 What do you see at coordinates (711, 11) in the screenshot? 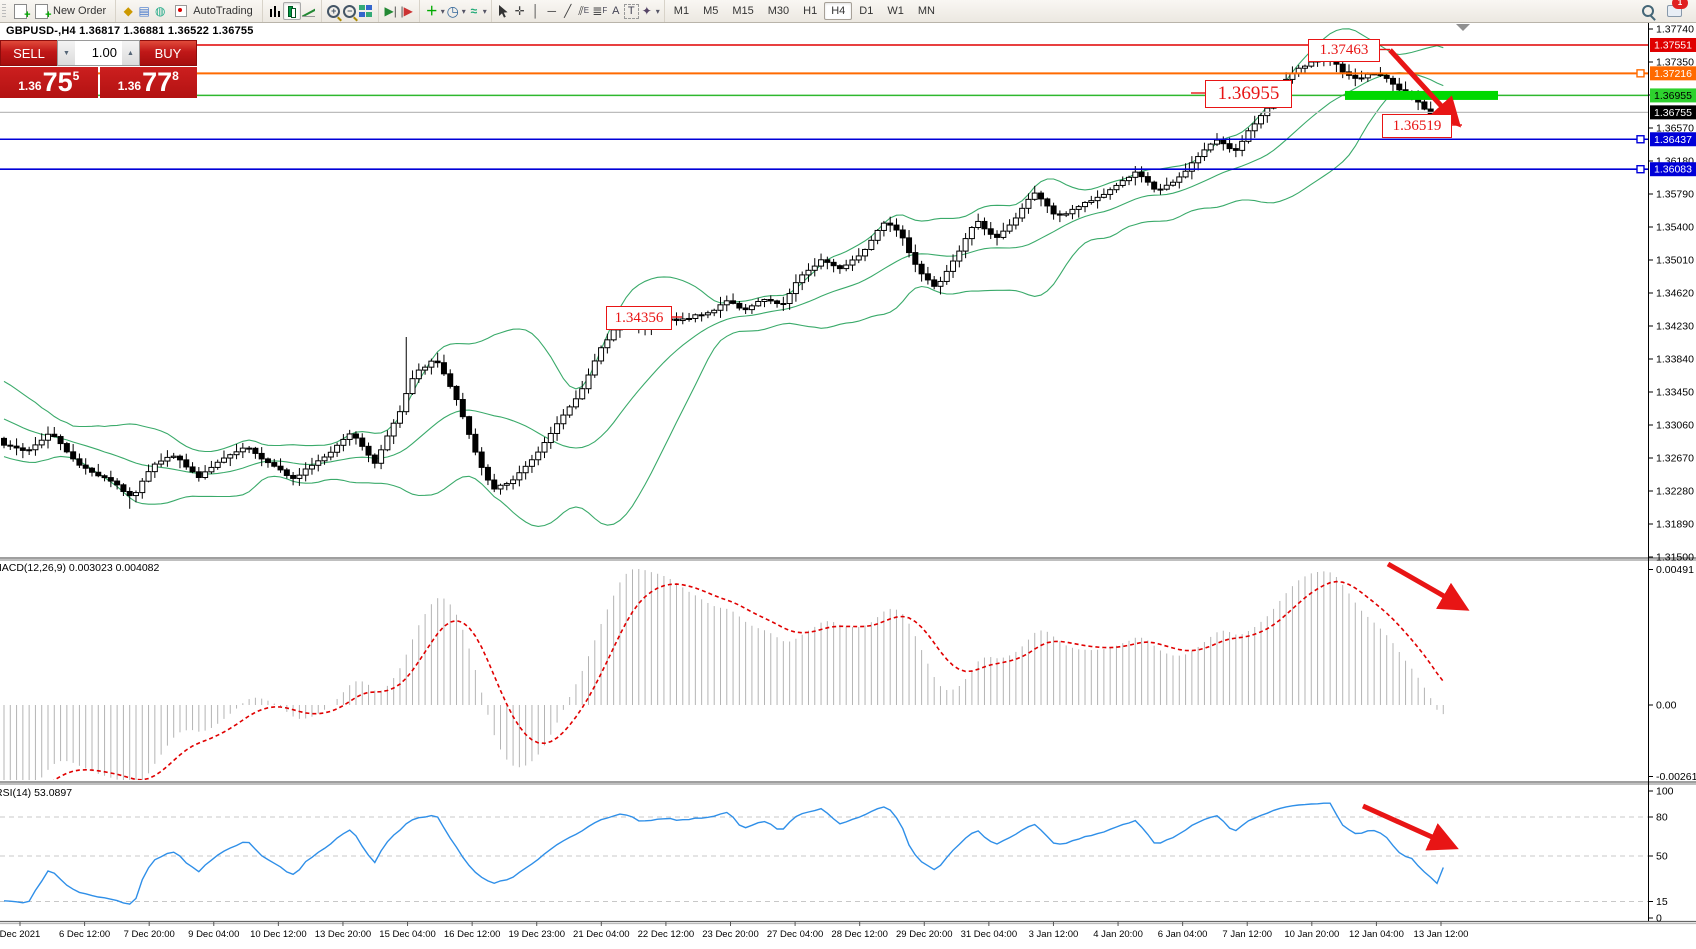
I see `timeframe-M5: M5` at bounding box center [711, 11].